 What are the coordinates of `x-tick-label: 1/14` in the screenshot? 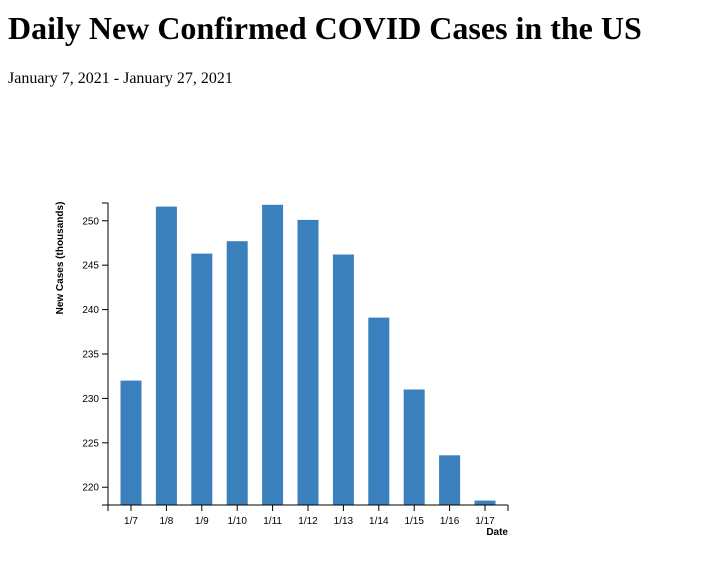 It's located at (379, 521).